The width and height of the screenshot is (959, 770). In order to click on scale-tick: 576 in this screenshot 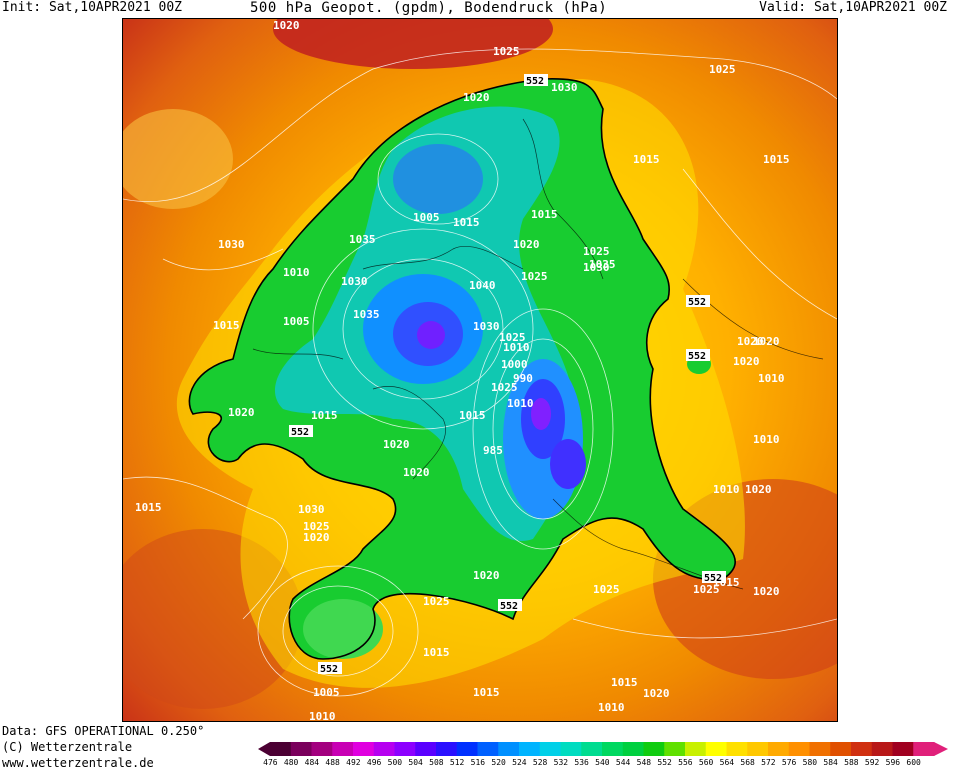, I will do `click(789, 762)`.